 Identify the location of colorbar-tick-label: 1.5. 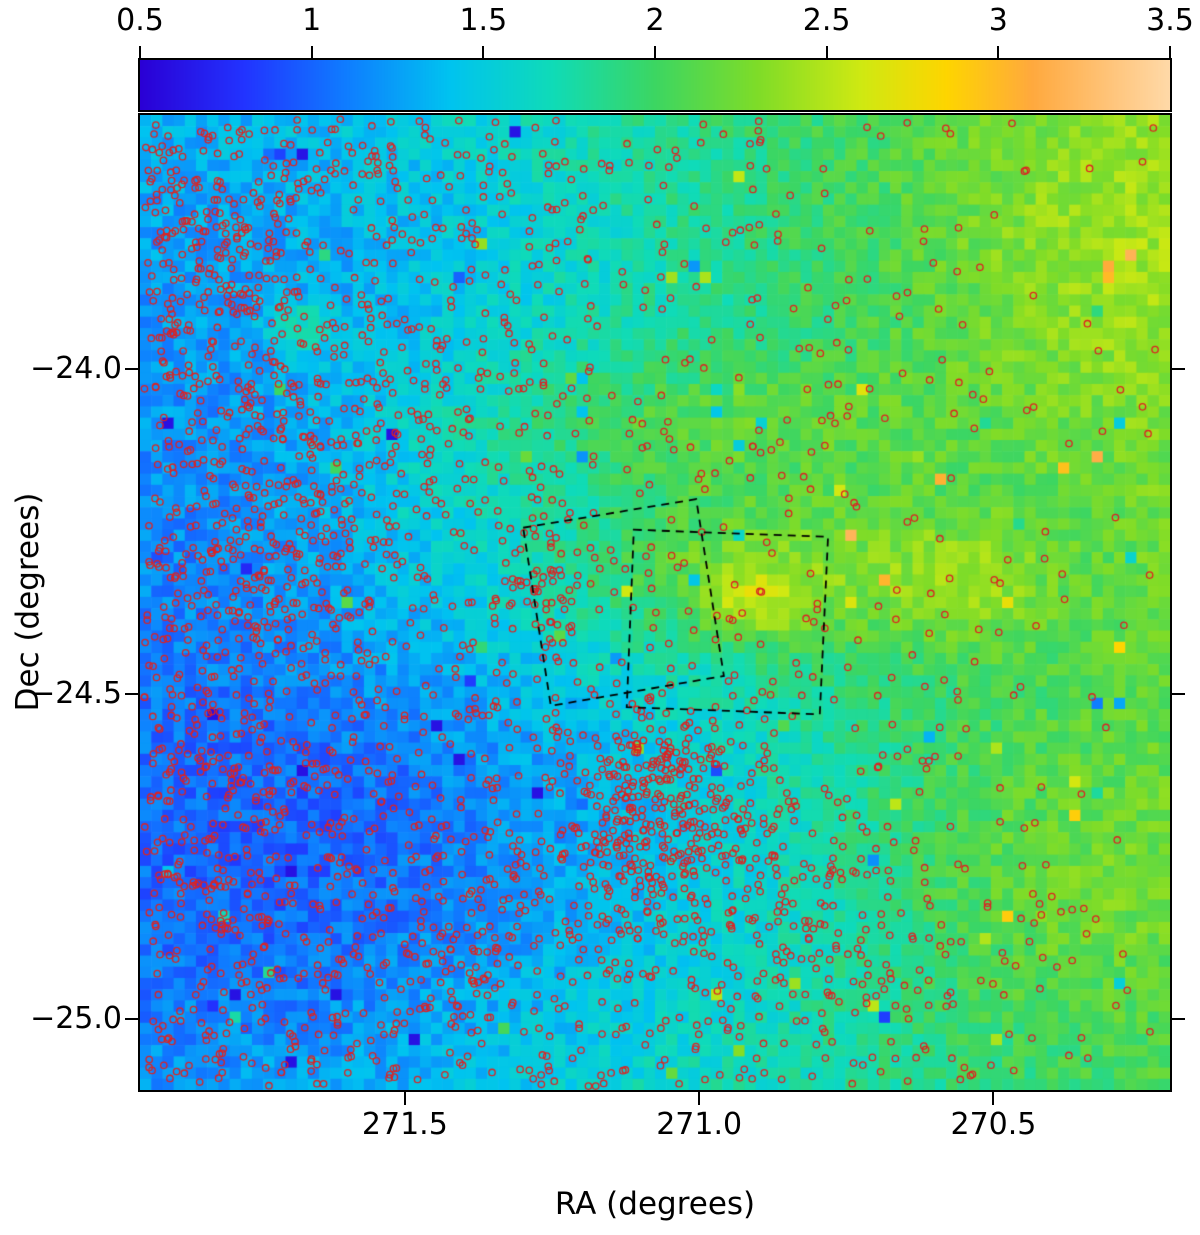
(483, 20).